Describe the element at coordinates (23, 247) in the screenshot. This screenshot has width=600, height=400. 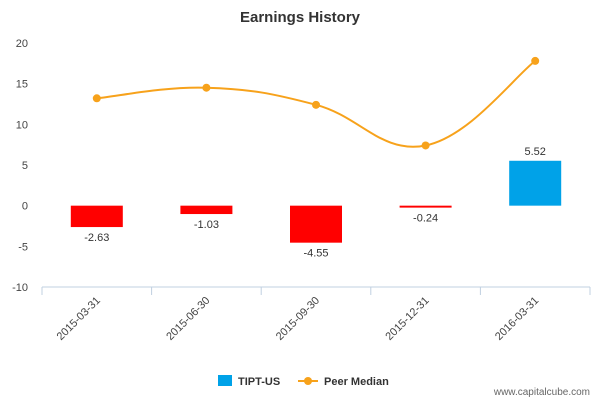
I see `y-tick-label: -5` at that location.